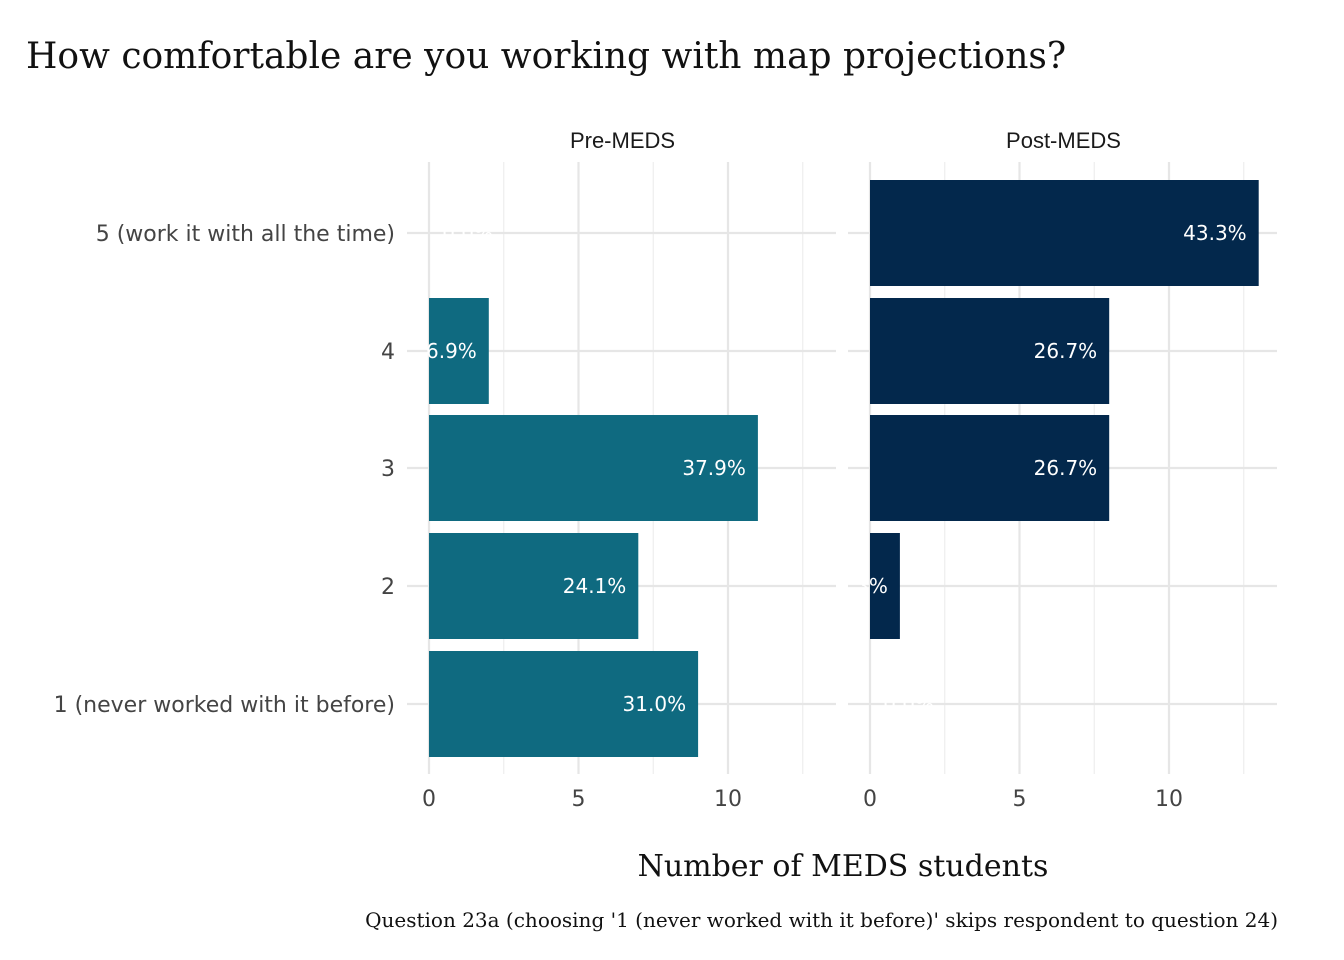  I want to click on bars: 31.0% 24.1% 37.9% 6.9% 0.0%, so click(592, 489).